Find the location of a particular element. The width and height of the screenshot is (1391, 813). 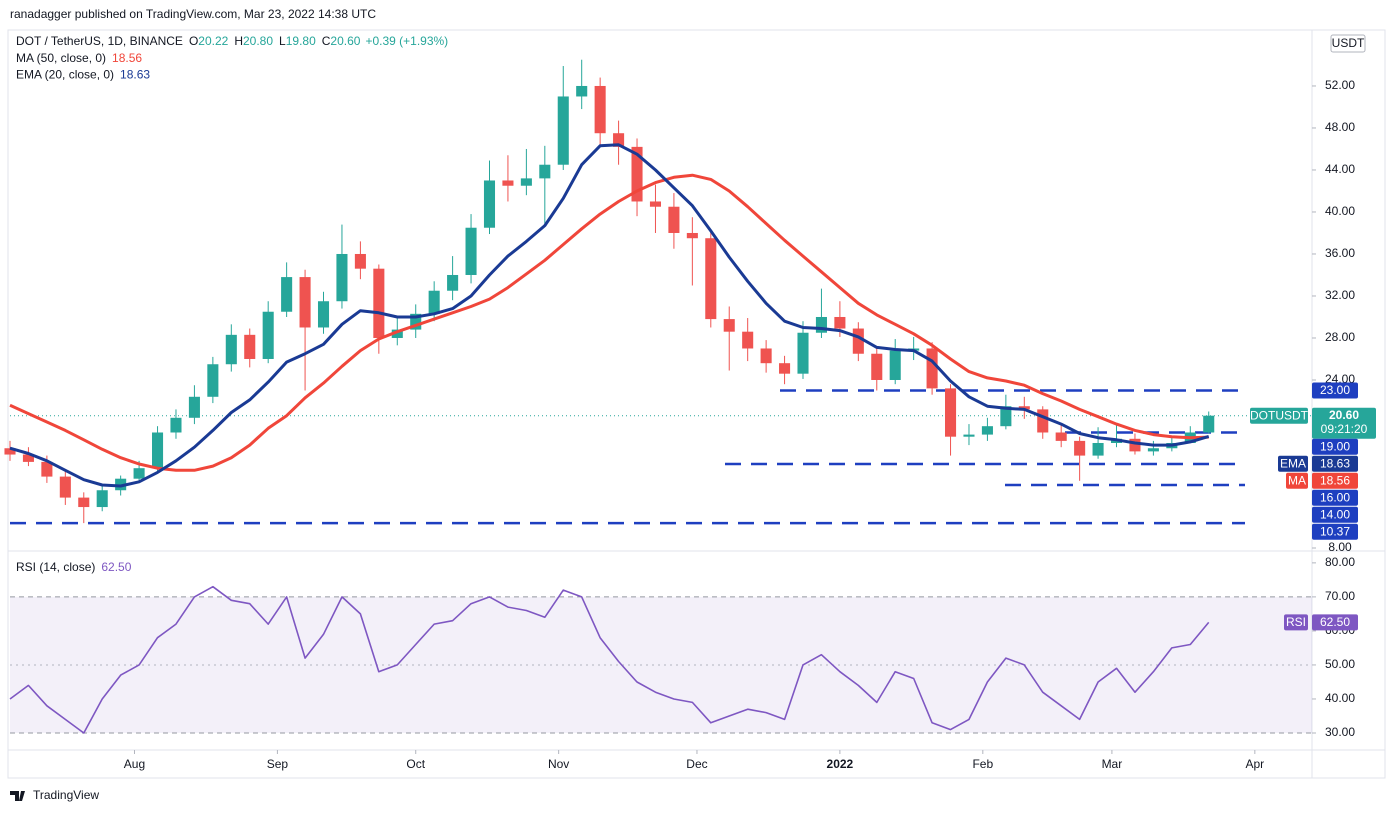

currency-box-bg is located at coordinates (1348, 43).